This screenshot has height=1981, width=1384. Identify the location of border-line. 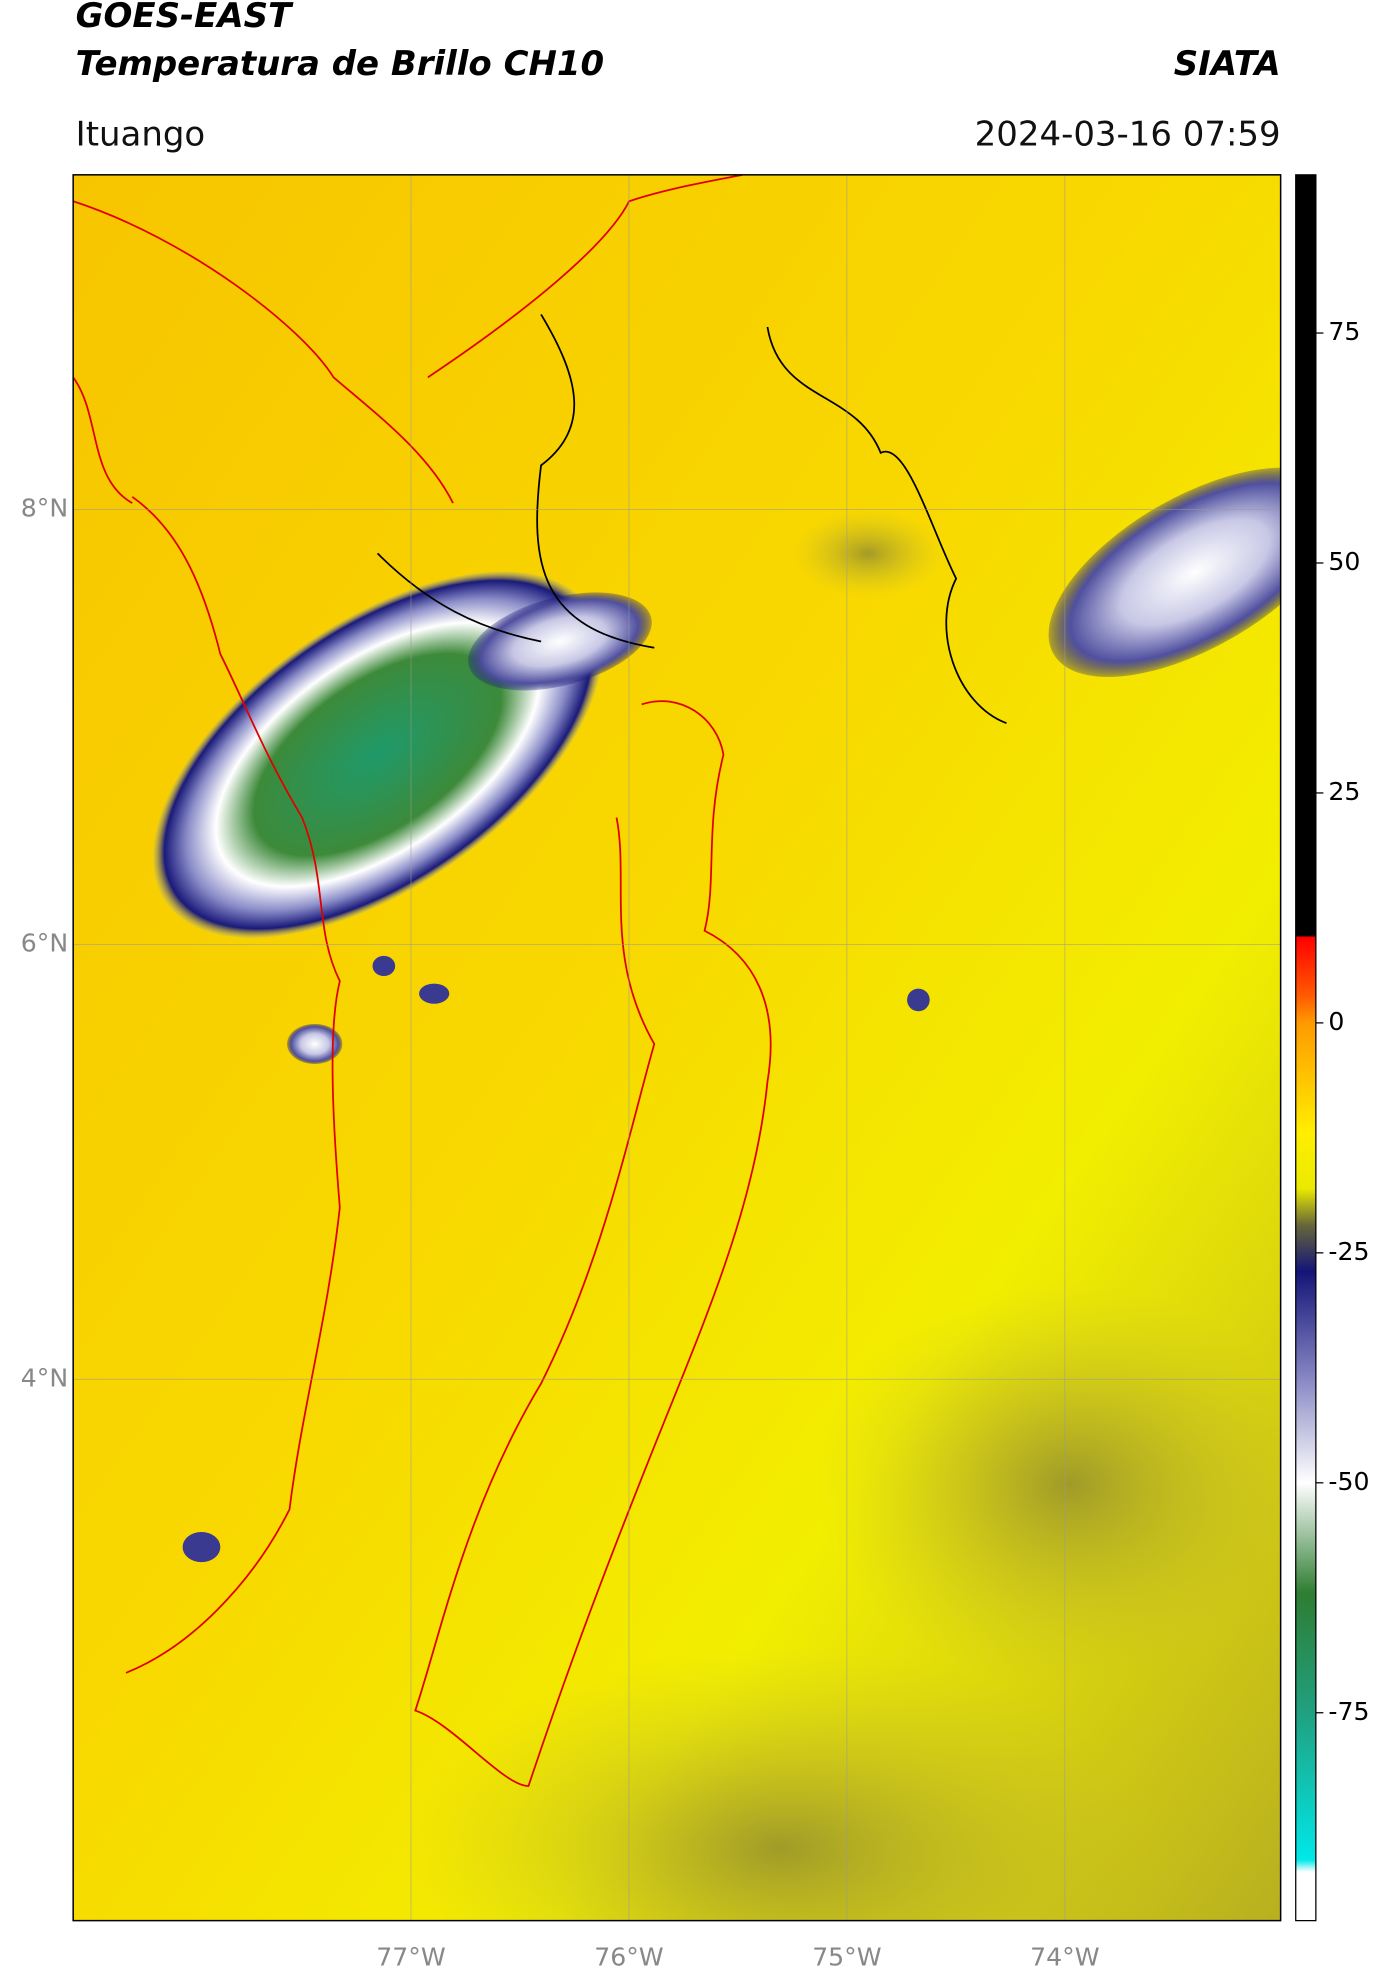
(691, 519).